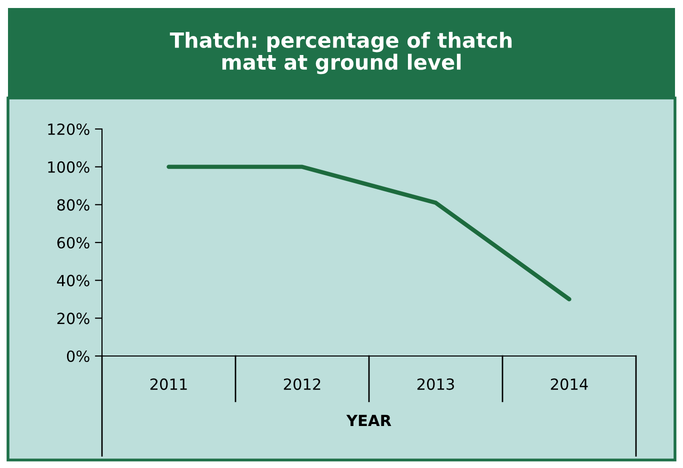 The width and height of the screenshot is (683, 468). I want to click on y-tick-label: 40%, so click(73, 280).